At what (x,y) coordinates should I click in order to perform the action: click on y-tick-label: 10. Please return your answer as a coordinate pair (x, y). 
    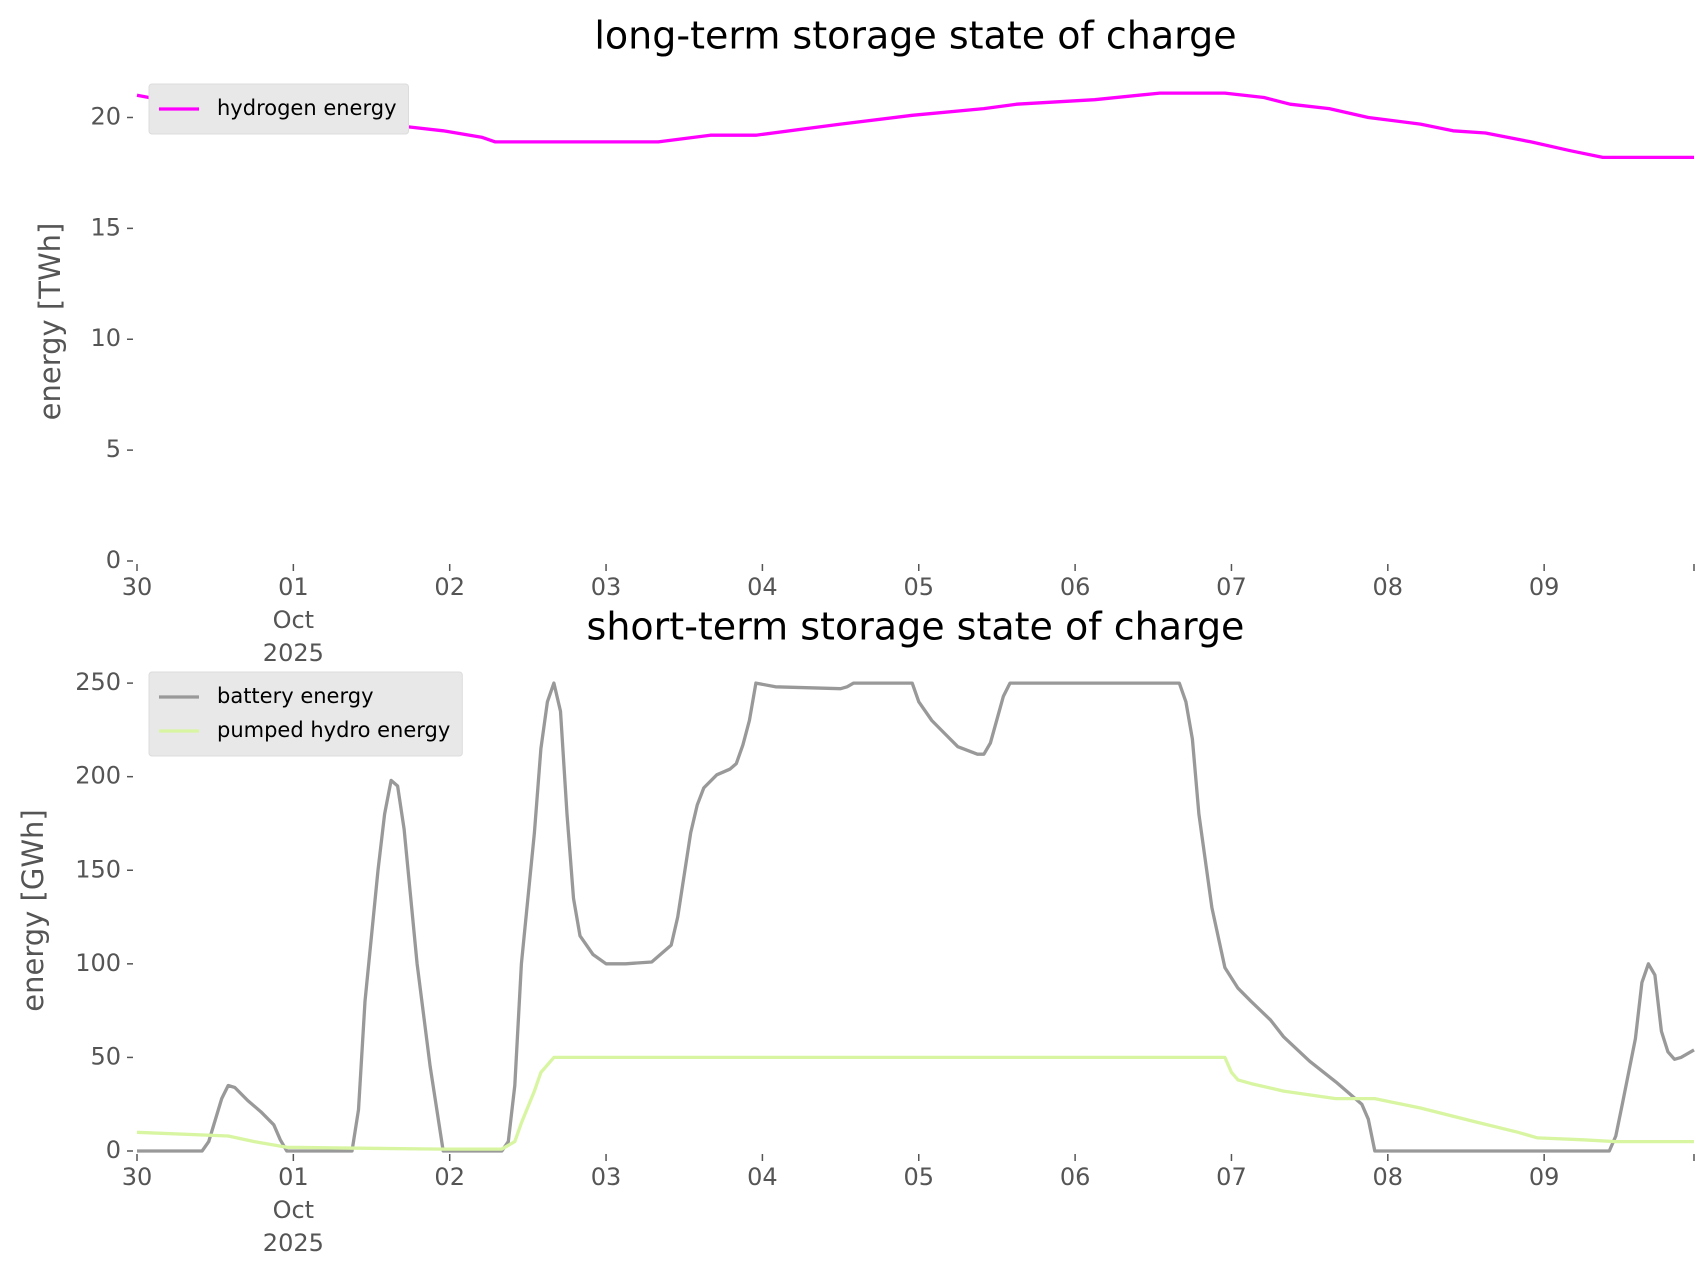
    Looking at the image, I should click on (105, 338).